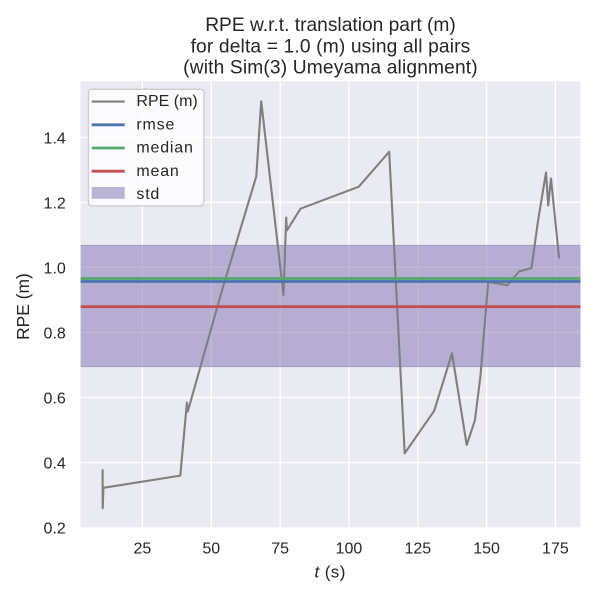 This screenshot has height=600, width=600. I want to click on svg-text: 1.2, so click(55, 203).